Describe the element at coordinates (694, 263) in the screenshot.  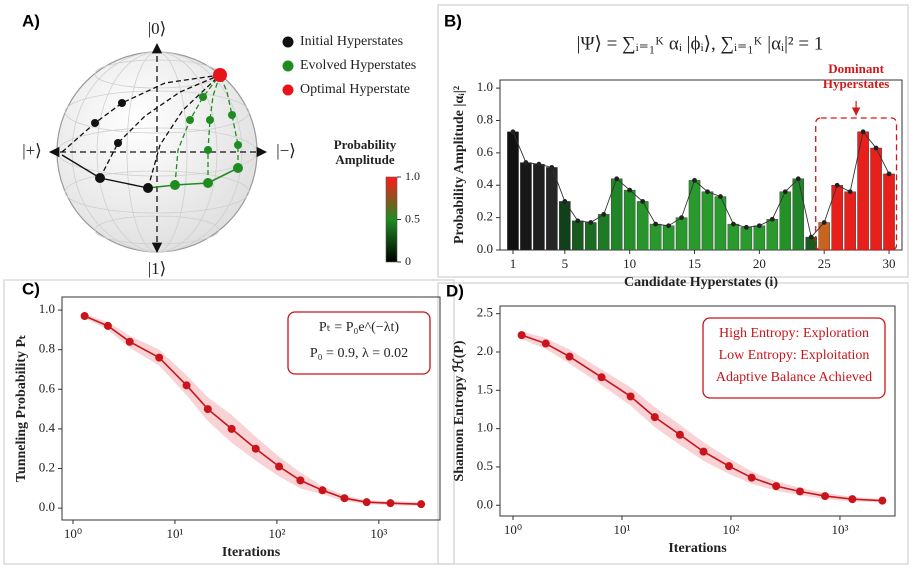
I see `x-tick-label: 15` at that location.